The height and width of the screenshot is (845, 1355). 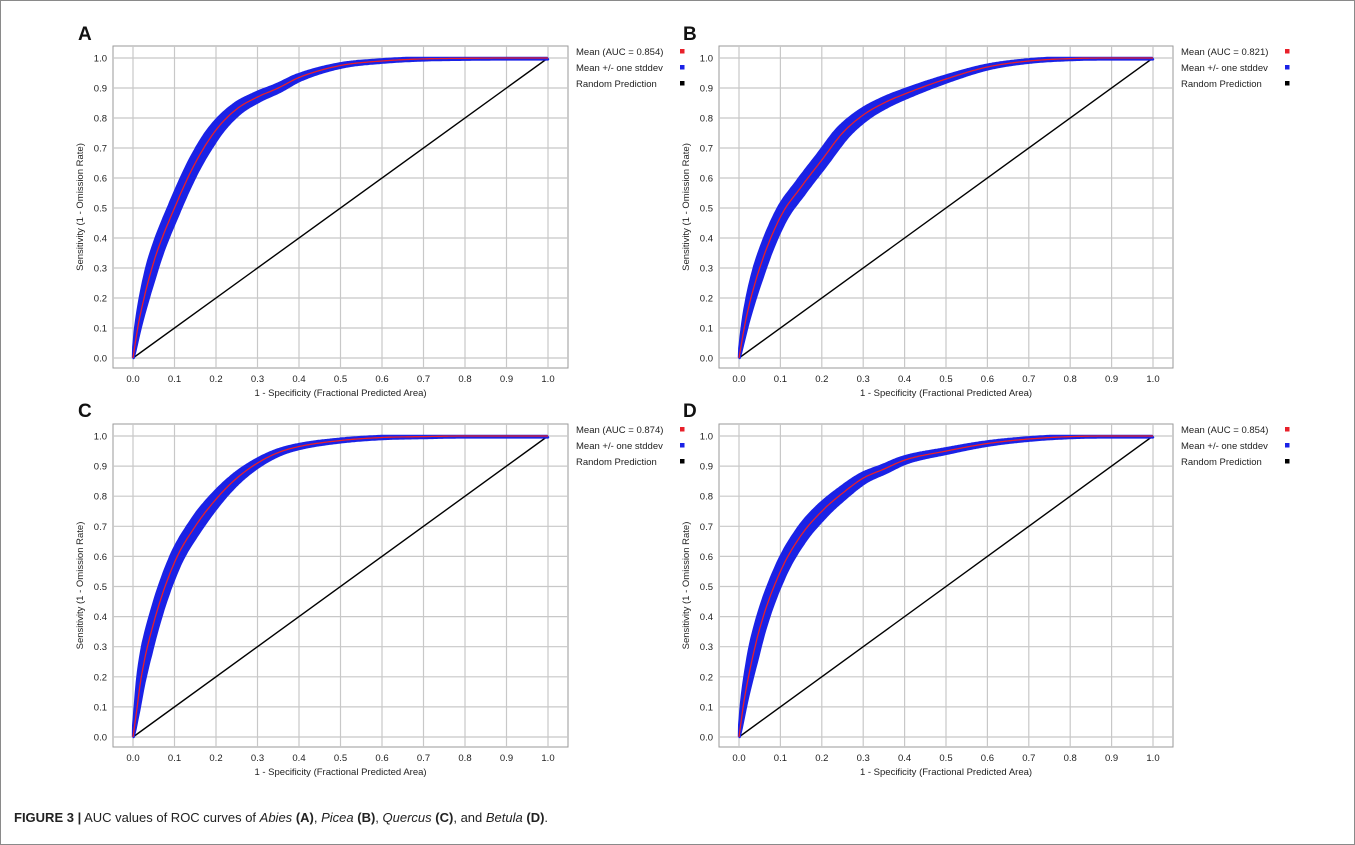 I want to click on panel-letter: B, so click(x=690, y=34).